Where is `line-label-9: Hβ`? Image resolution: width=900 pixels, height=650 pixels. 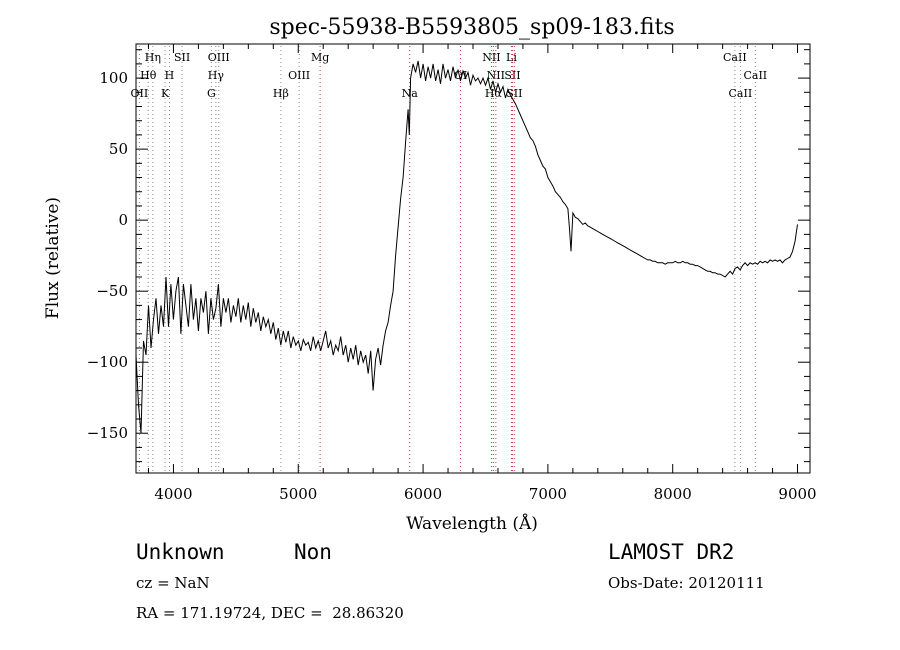
line-label-9: Hβ is located at coordinates (281, 93).